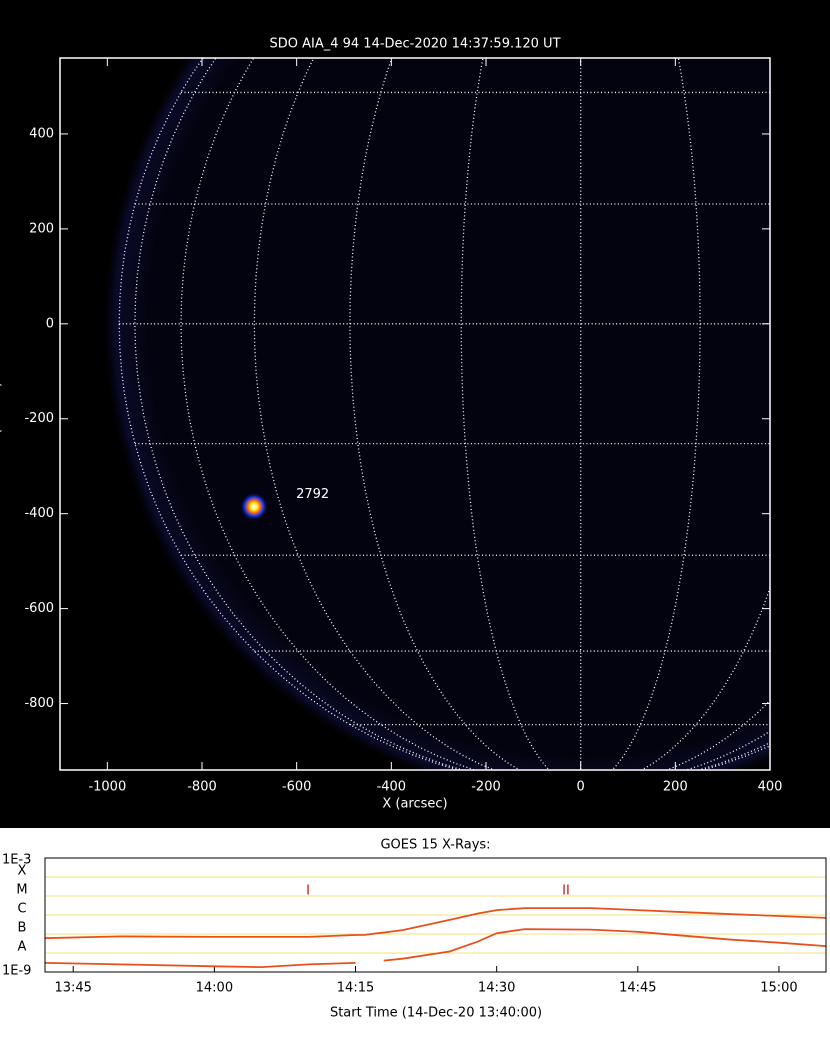  I want to click on phase-label: II, so click(566, 891).